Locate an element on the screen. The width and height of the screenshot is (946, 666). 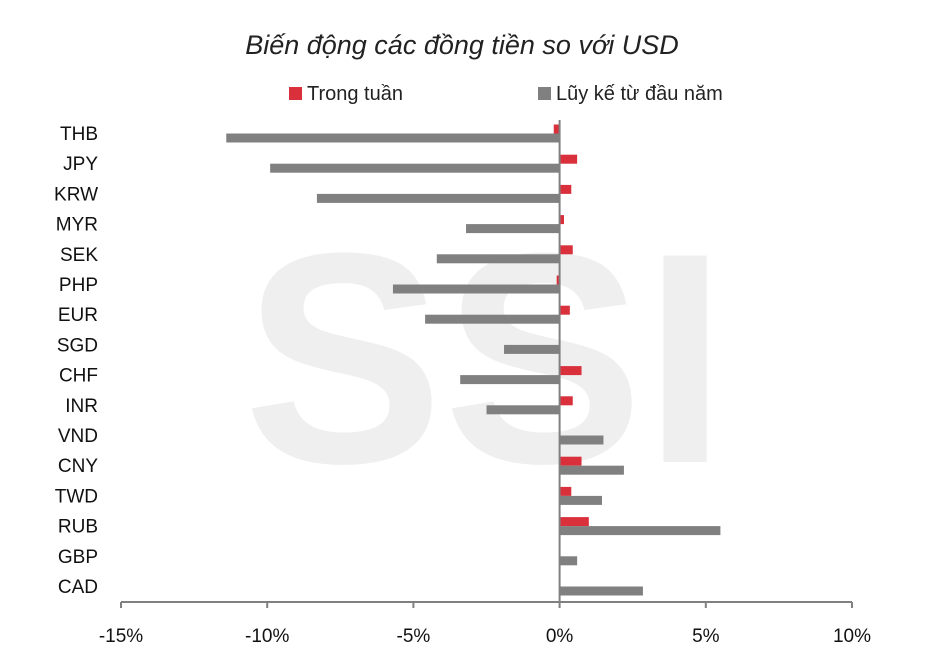
x-tick-label: 0% is located at coordinates (560, 636).